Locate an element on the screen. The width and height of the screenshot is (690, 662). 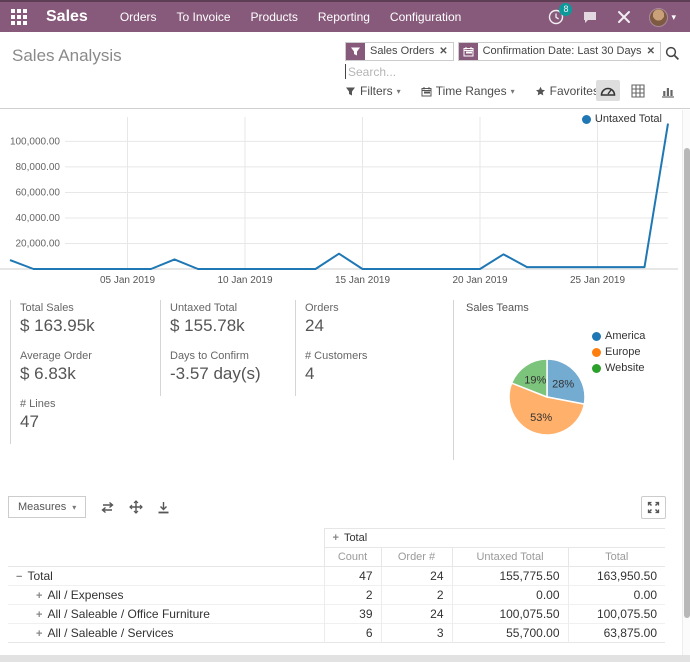
support-tools-icon is located at coordinates (624, 17).